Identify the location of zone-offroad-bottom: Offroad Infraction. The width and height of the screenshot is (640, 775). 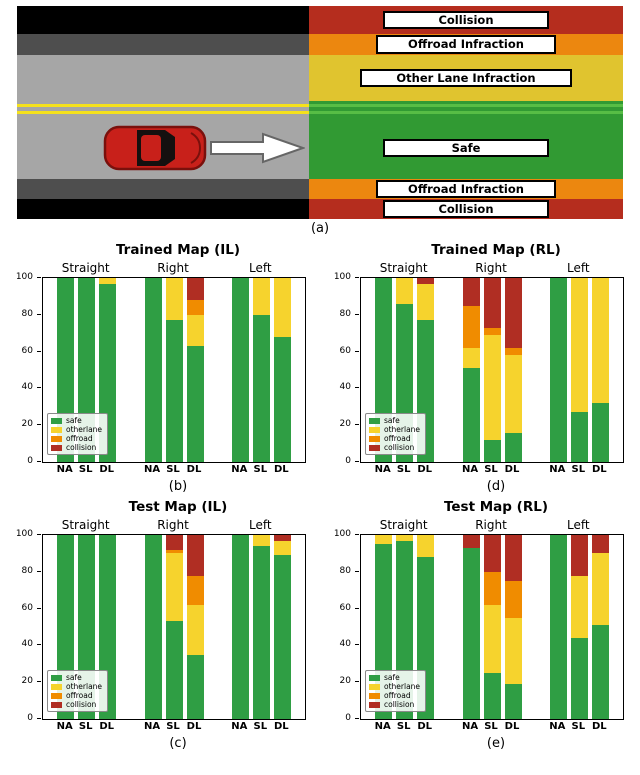
(466, 189).